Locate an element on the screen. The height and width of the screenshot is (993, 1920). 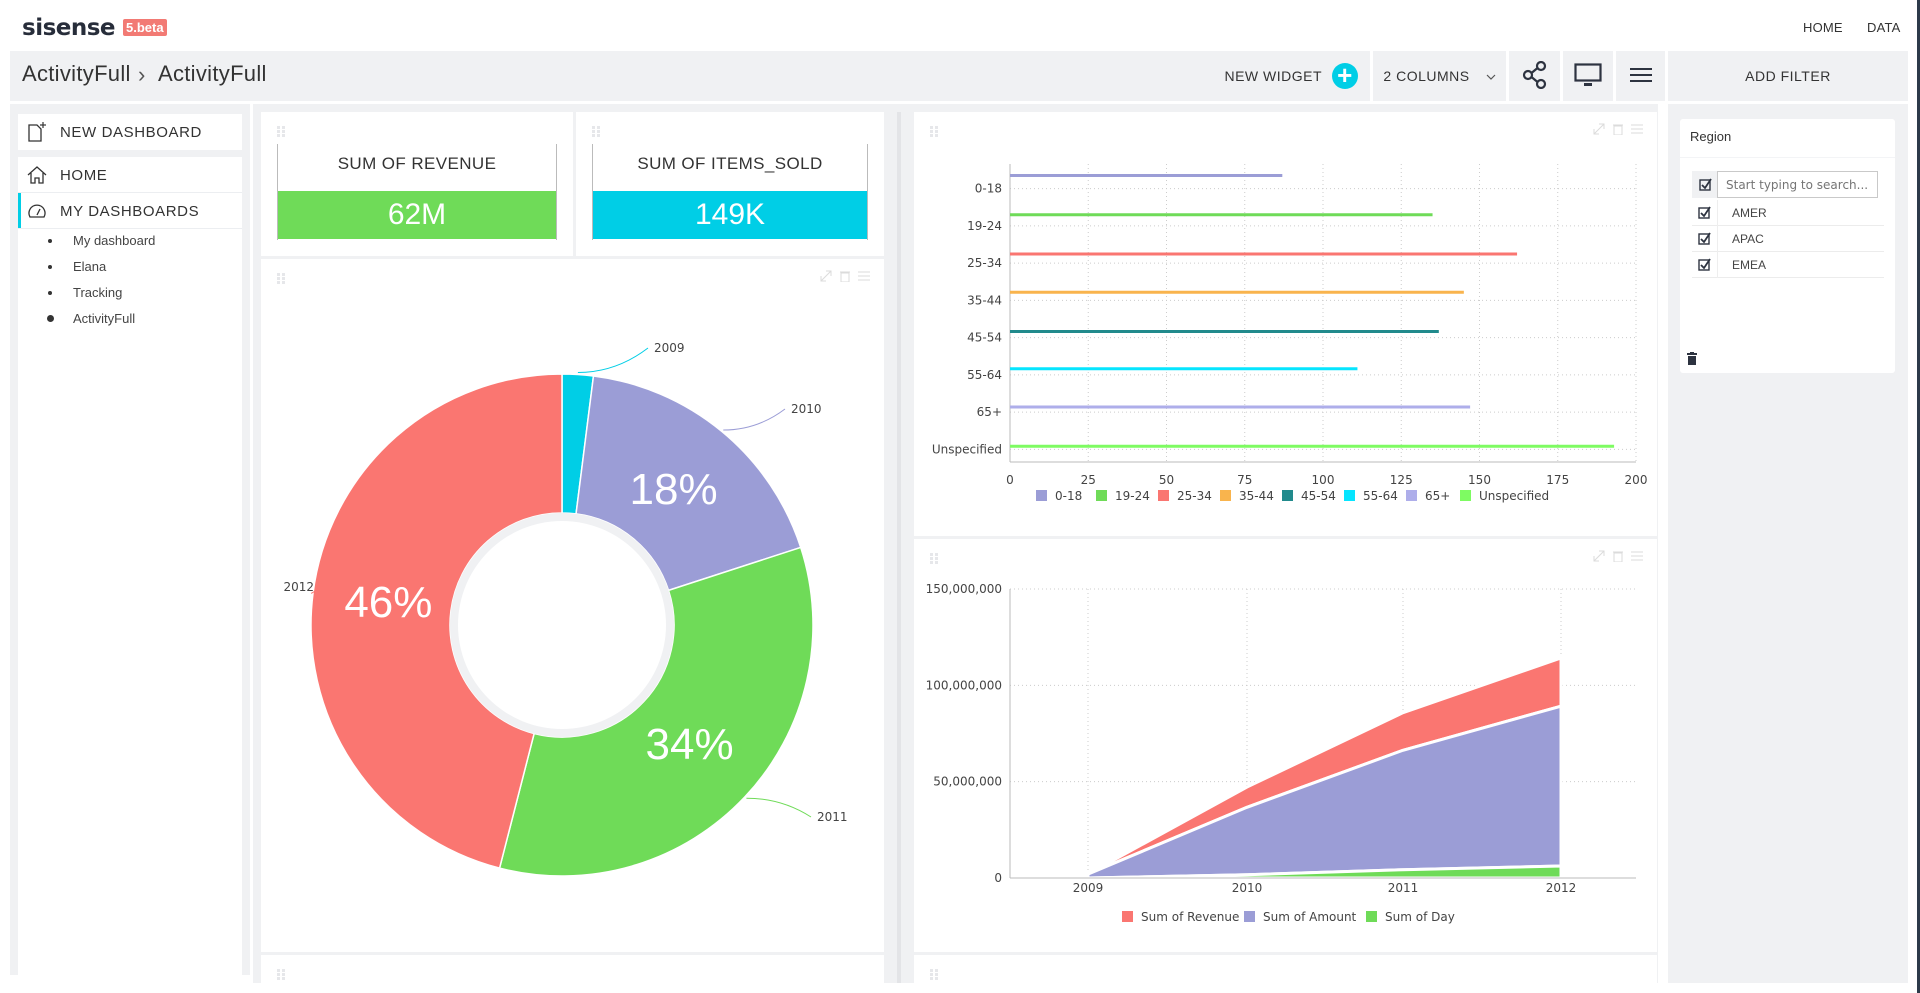
x-tick-label: 150 is located at coordinates (1479, 480).